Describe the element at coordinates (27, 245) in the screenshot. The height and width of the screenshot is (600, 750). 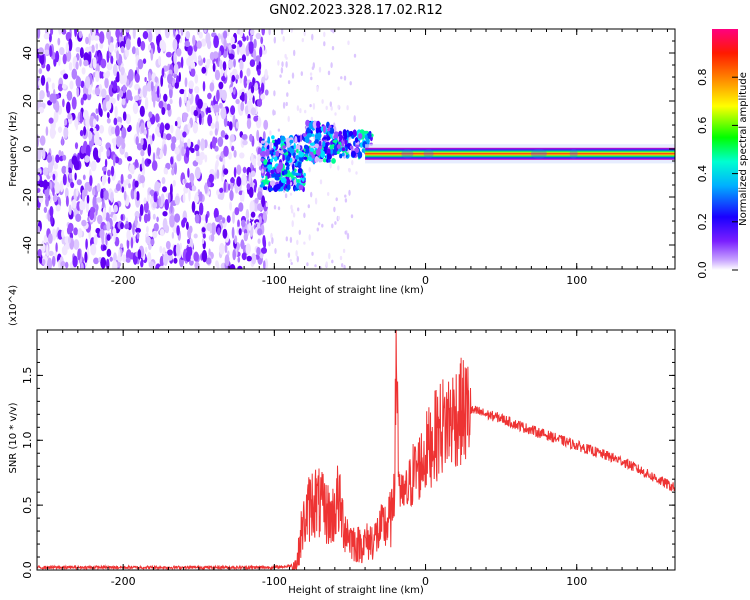
I see `y-tick-label: -40` at that location.